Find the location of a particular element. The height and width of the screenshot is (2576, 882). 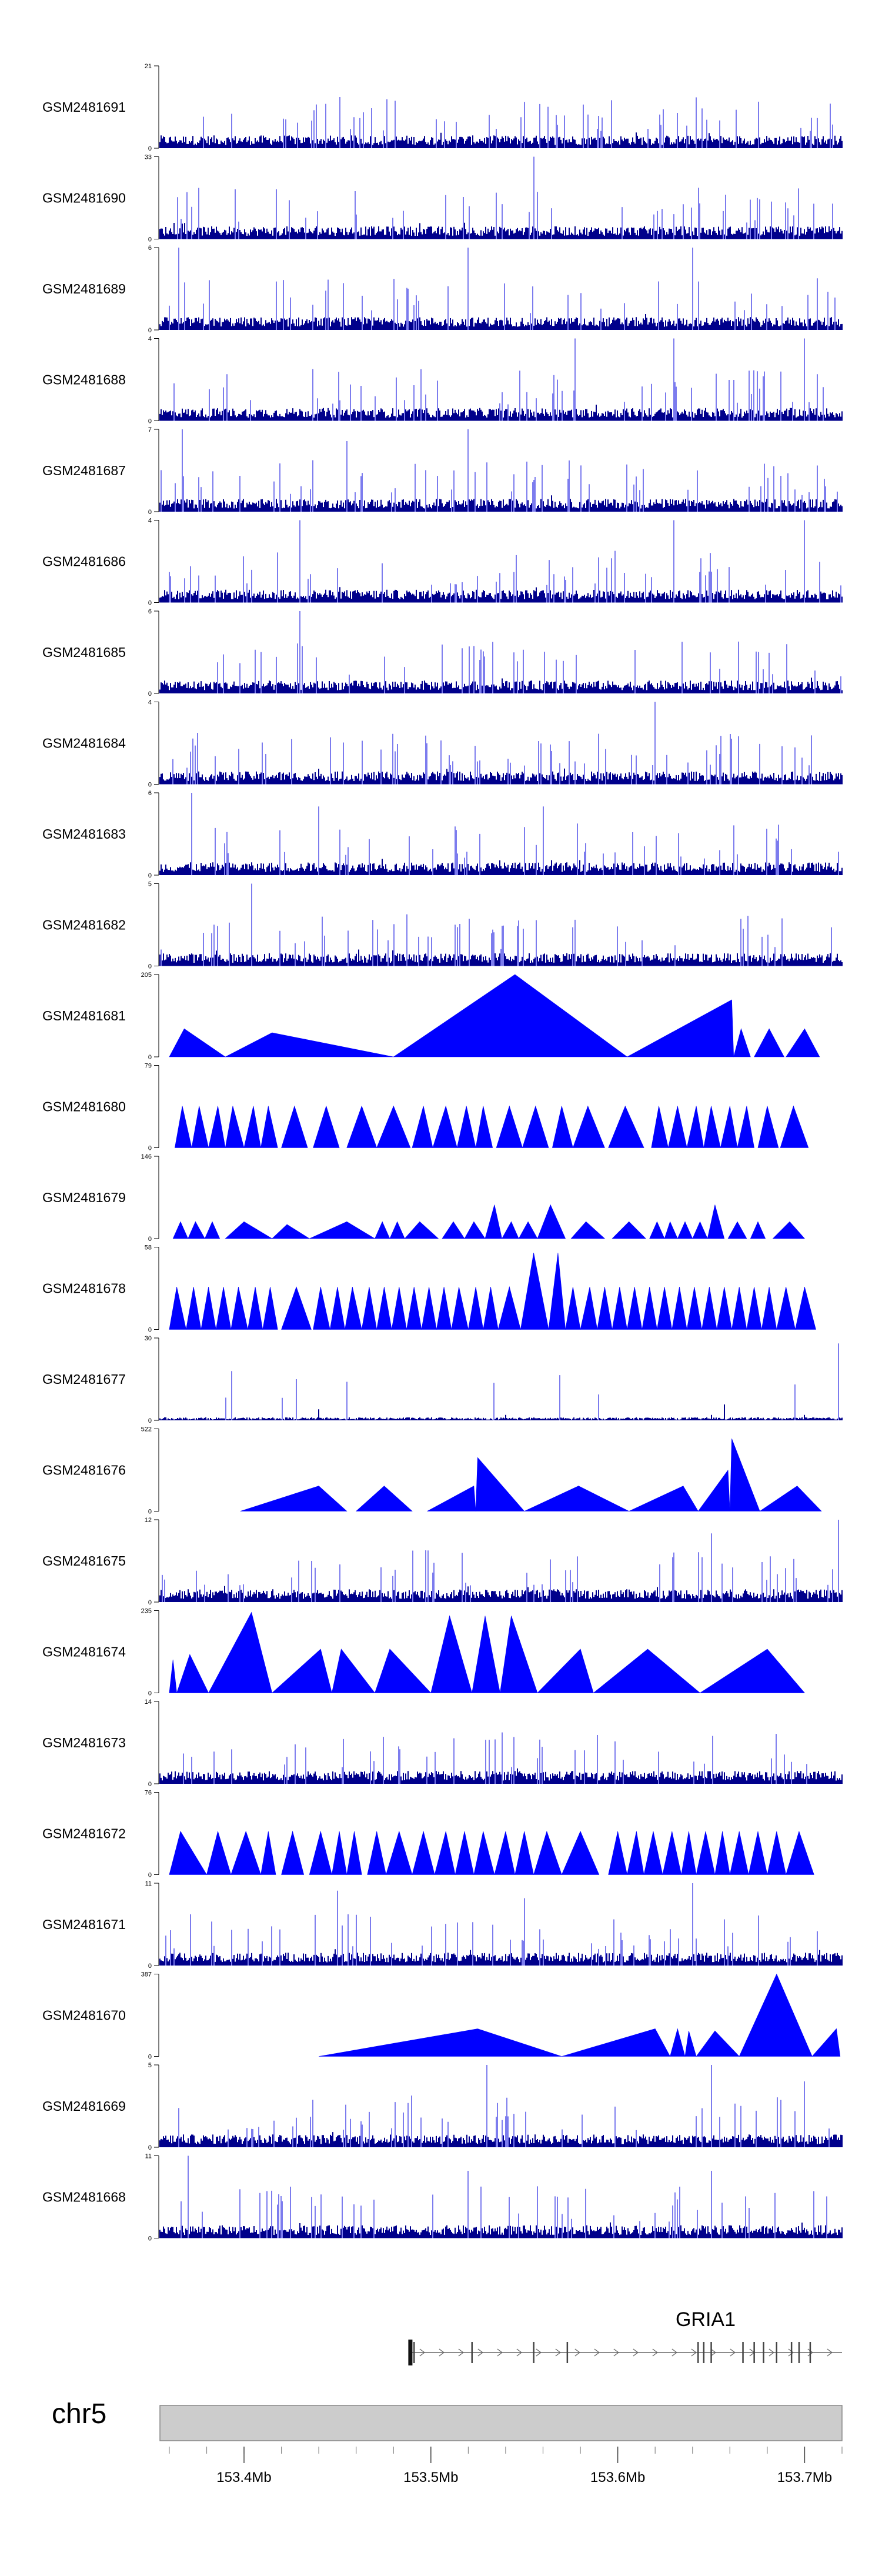

track-label: GSM2481669 is located at coordinates (84, 2106).